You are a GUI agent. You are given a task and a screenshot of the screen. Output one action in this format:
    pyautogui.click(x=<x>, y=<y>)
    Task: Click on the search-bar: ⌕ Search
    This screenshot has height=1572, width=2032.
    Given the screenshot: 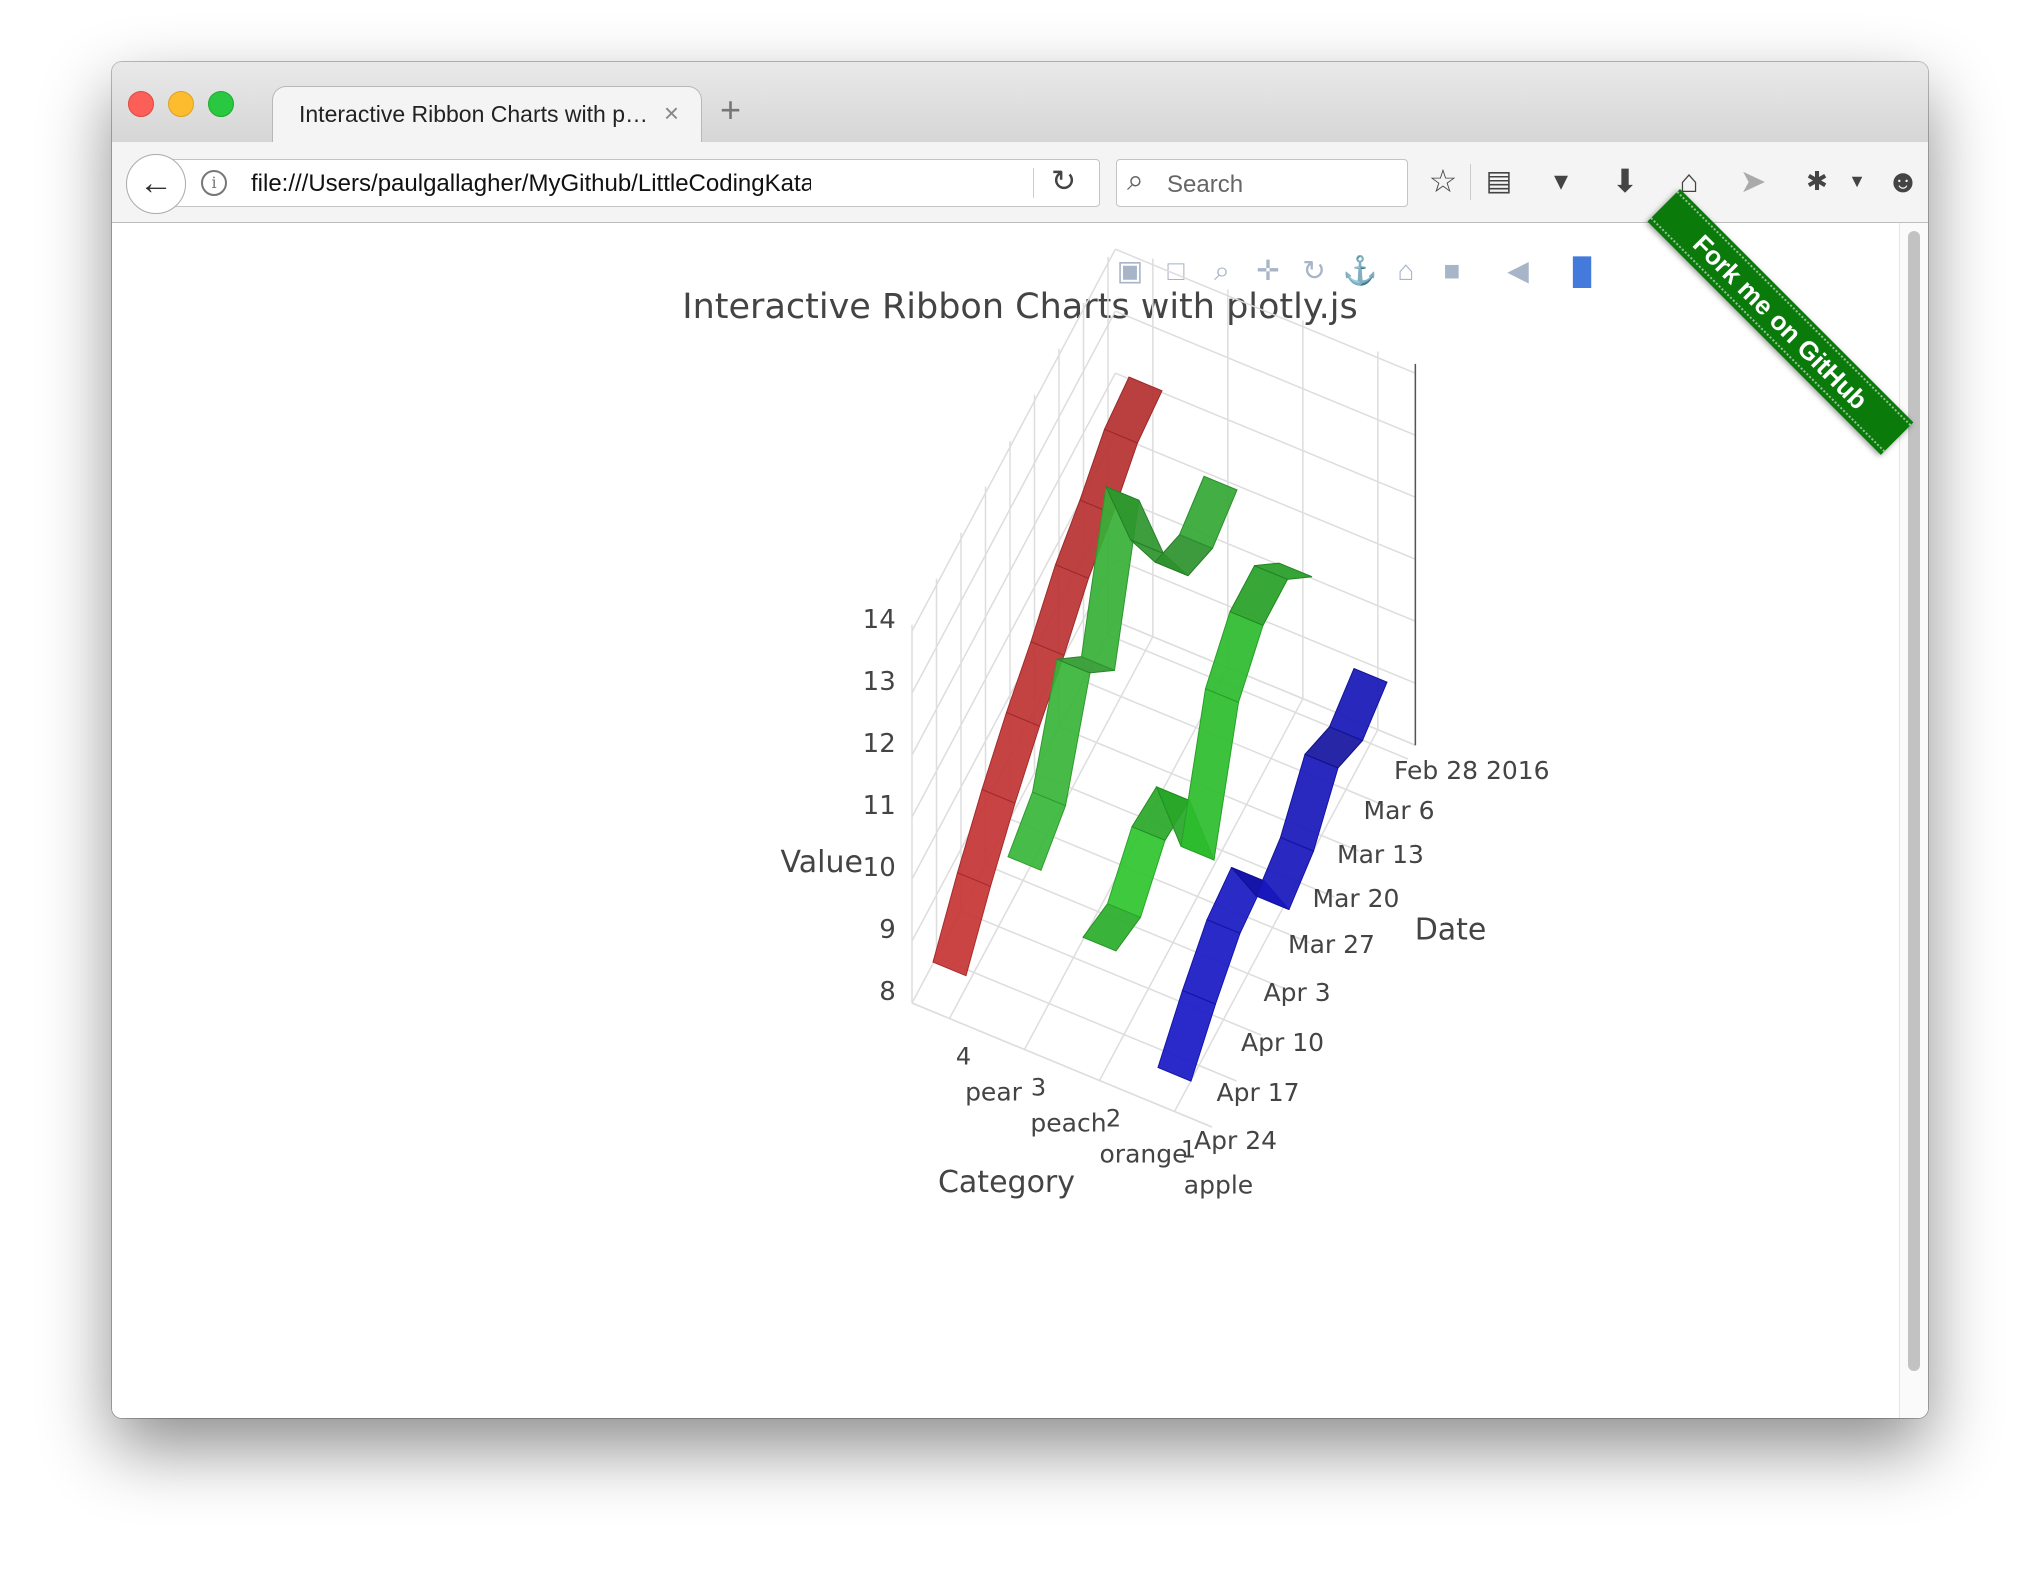 What is the action you would take?
    pyautogui.click(x=1262, y=183)
    